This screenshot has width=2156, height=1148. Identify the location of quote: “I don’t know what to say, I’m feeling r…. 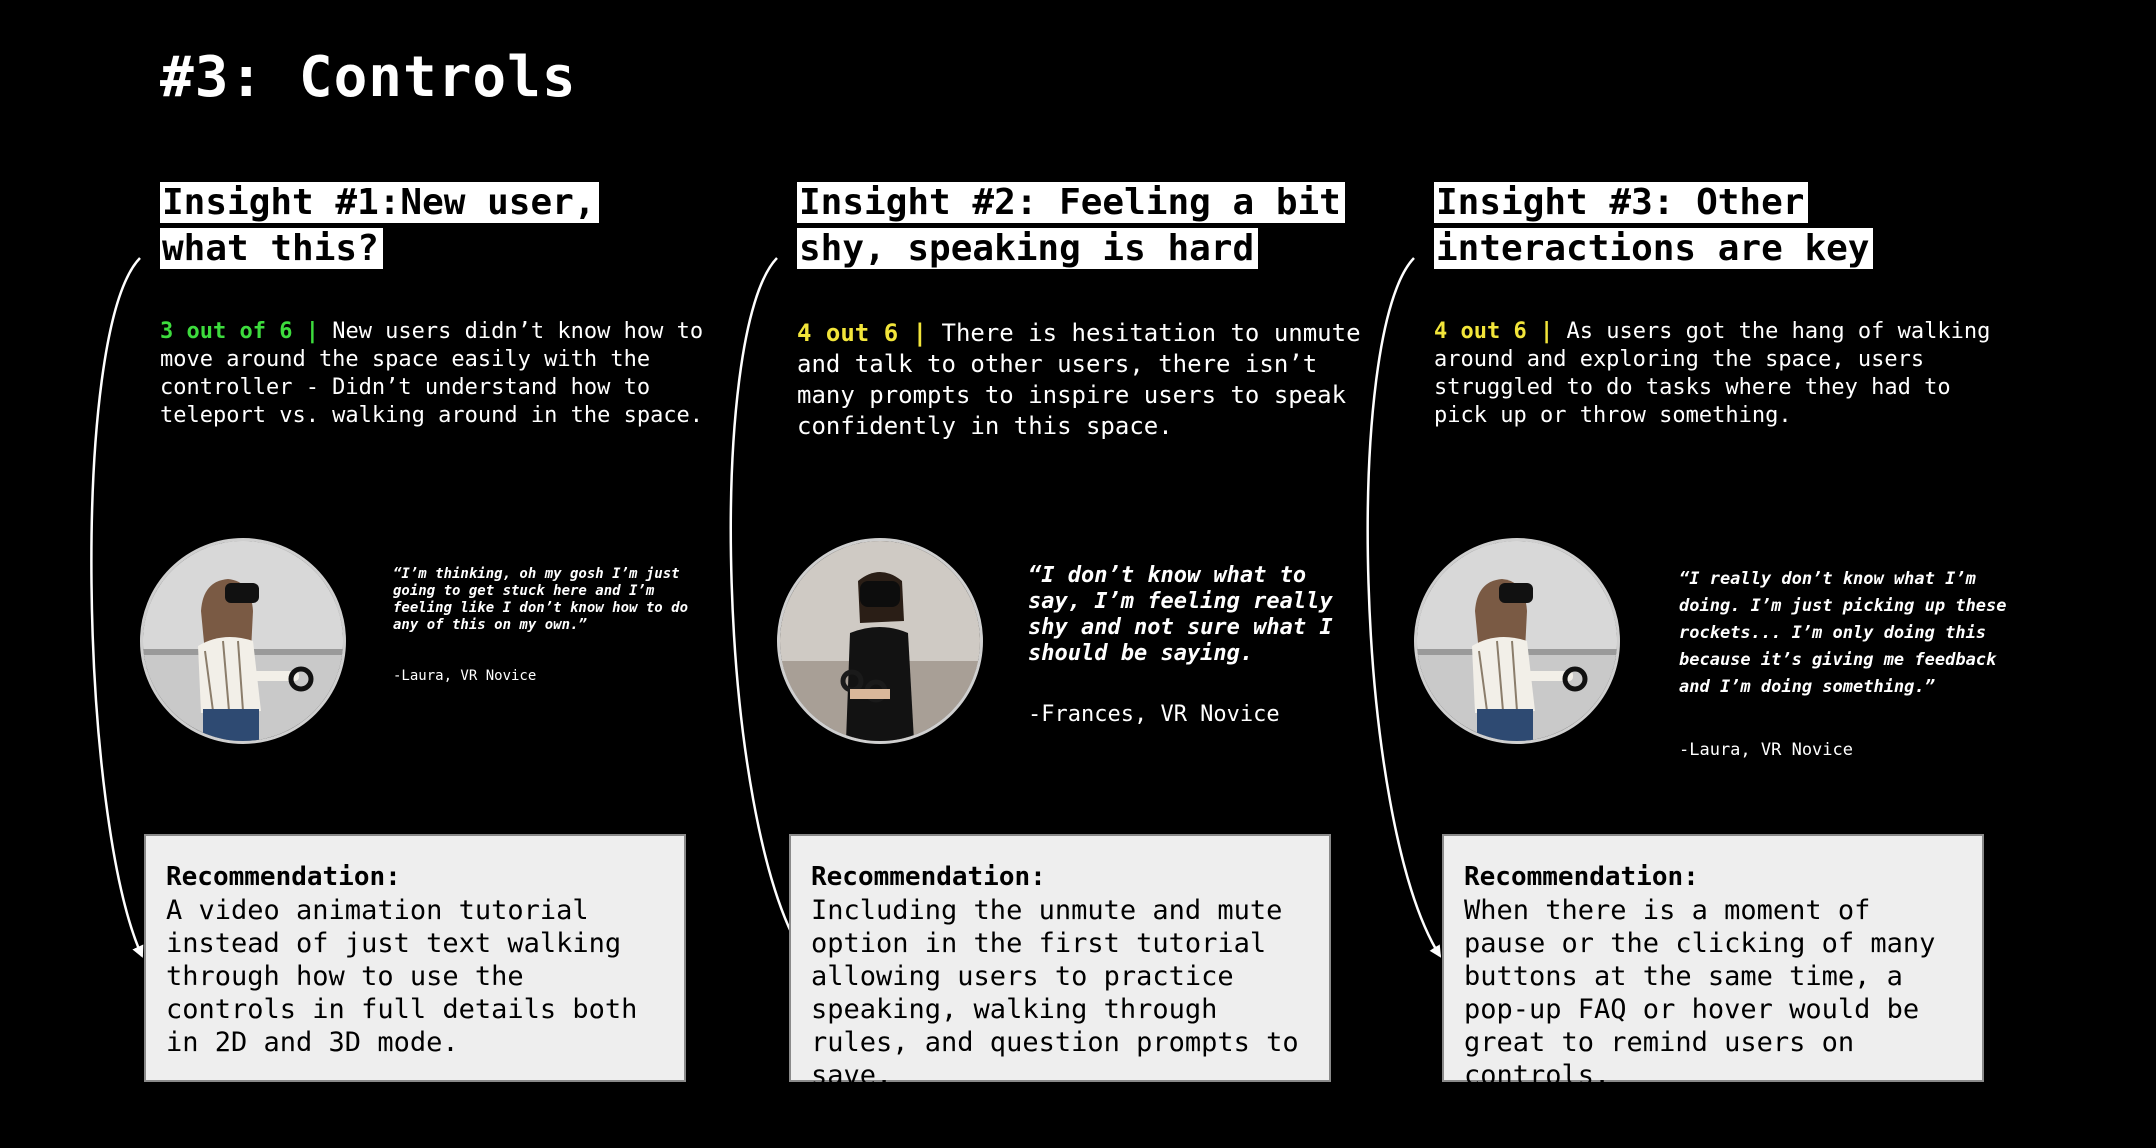
(1180, 614).